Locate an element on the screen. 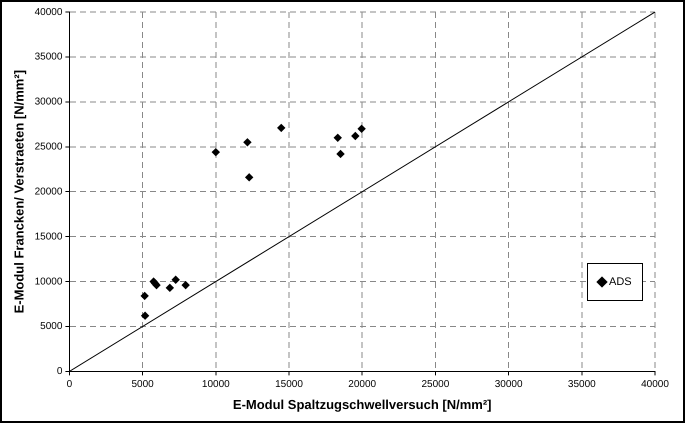 The height and width of the screenshot is (423, 685). x-axis-title: E-Modul Spaltzugschwellversuch [N/mm²] is located at coordinates (362, 404).